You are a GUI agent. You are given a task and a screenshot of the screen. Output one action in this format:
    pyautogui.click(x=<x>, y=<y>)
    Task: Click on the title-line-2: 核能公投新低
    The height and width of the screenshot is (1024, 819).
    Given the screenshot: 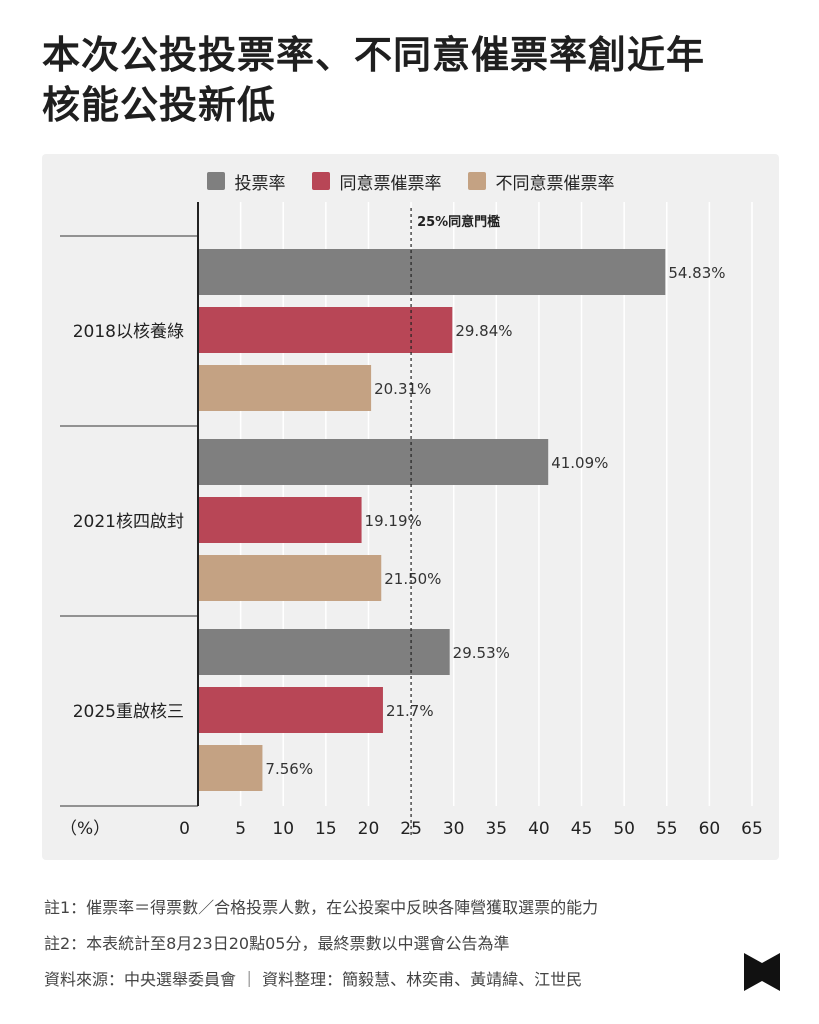 What is the action you would take?
    pyautogui.click(x=159, y=105)
    